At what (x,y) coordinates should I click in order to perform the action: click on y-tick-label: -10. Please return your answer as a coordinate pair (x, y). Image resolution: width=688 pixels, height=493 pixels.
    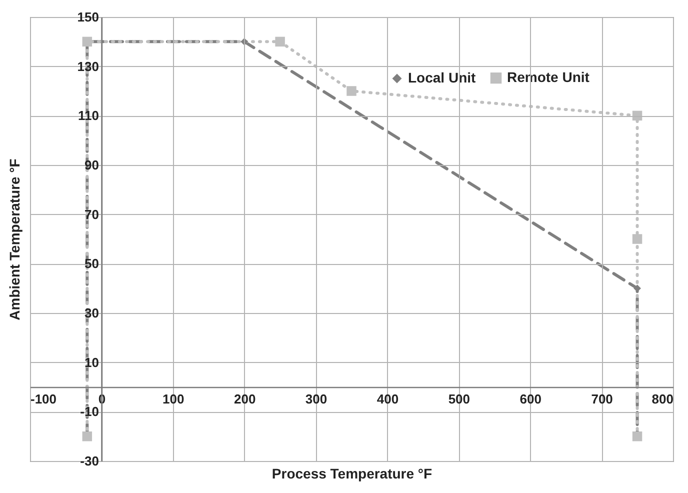
    Looking at the image, I should click on (89, 412).